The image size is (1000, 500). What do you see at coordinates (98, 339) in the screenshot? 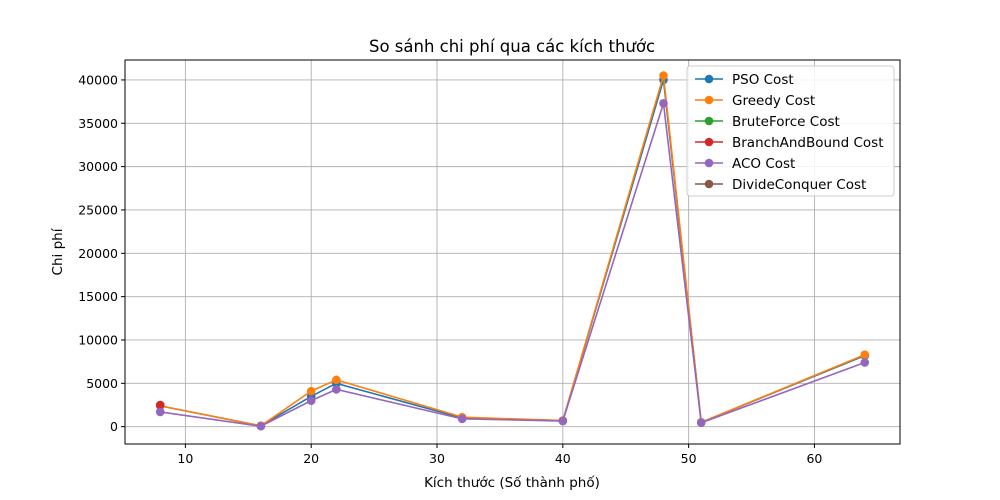
I see `y-tick-label: 10000` at bounding box center [98, 339].